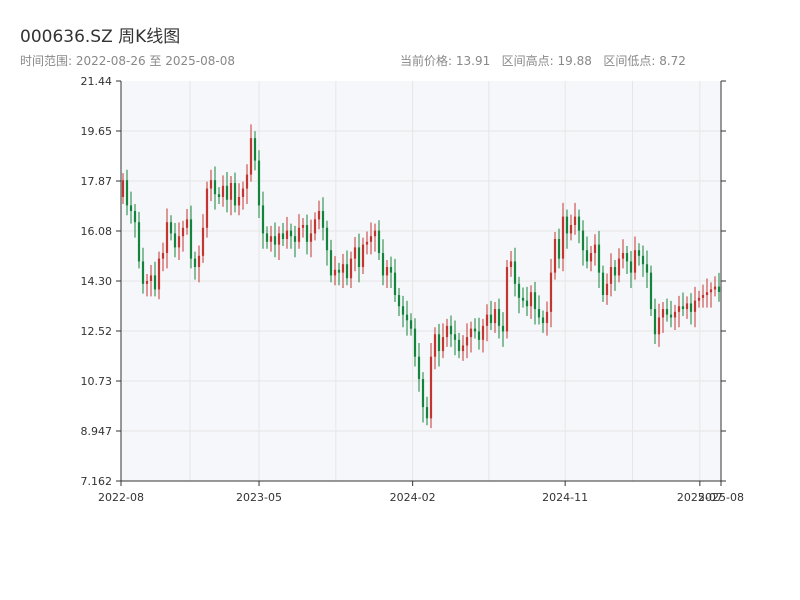  Describe the element at coordinates (259, 497) in the screenshot. I see `x-tick-label: 2023-05` at that location.